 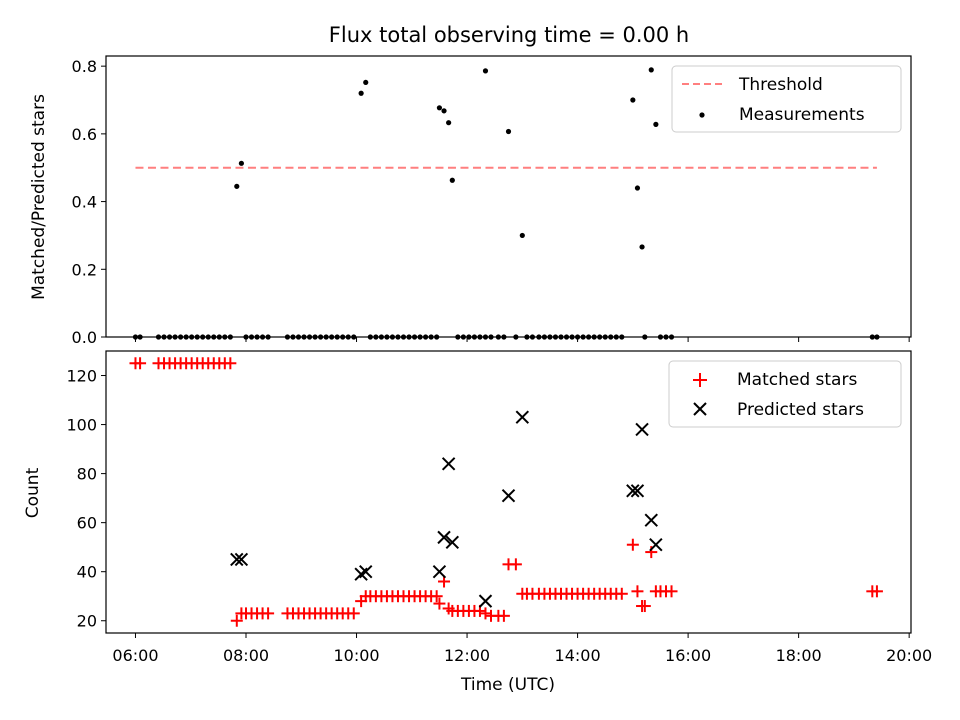 I want to click on matched-legend-marker, so click(x=700, y=380).